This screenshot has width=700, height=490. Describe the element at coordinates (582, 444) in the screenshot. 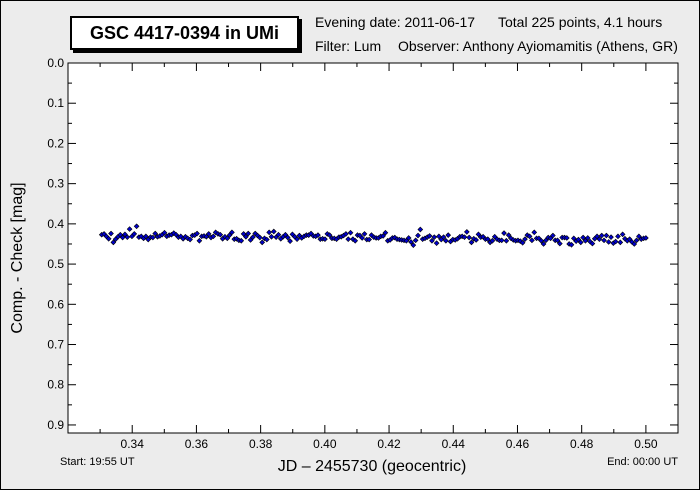

I see `x-tick-label: 0.48` at that location.